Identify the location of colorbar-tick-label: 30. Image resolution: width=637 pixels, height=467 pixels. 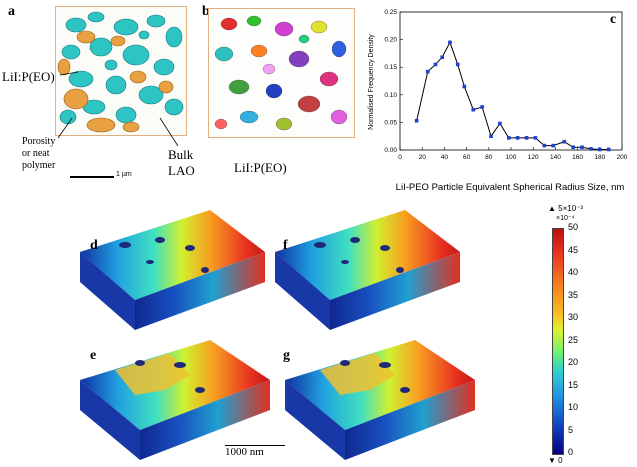
(573, 317).